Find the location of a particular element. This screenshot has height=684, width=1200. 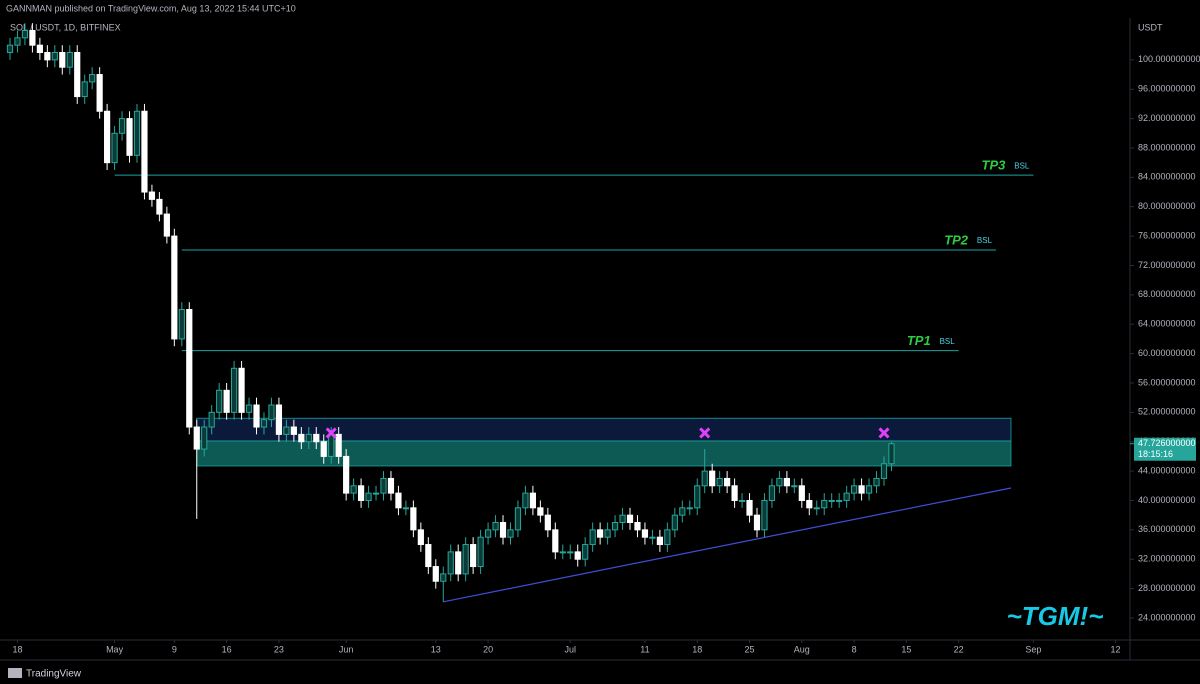

x-tick-label: Jul is located at coordinates (570, 649).